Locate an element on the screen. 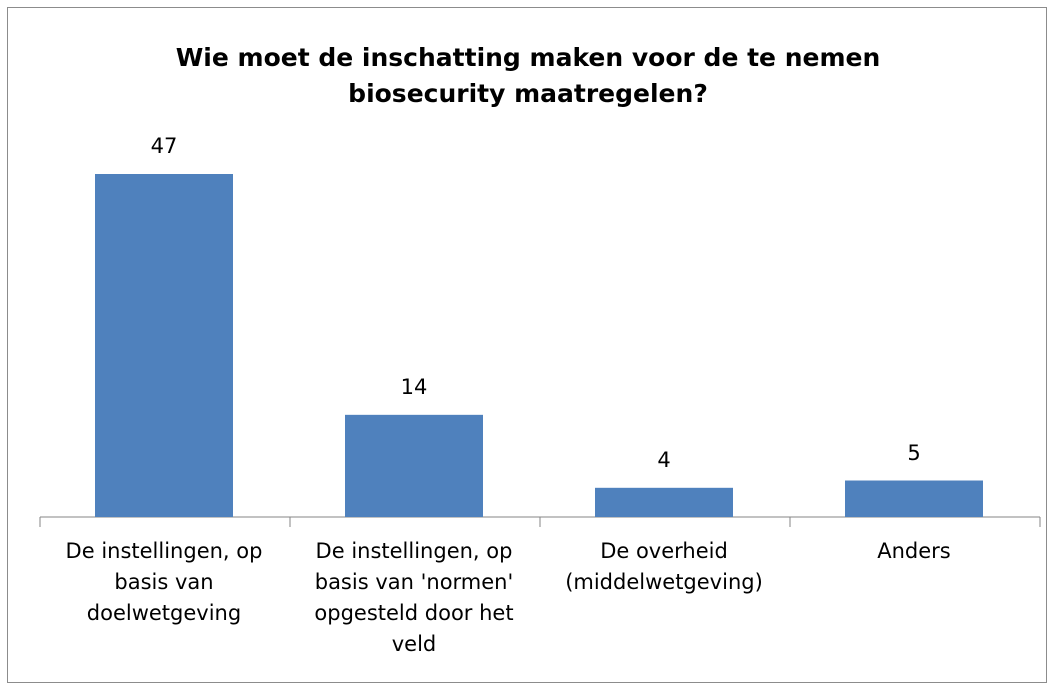 The image size is (1056, 686). x-tick-label: De overheid (middelwetgeving) is located at coordinates (664, 566).